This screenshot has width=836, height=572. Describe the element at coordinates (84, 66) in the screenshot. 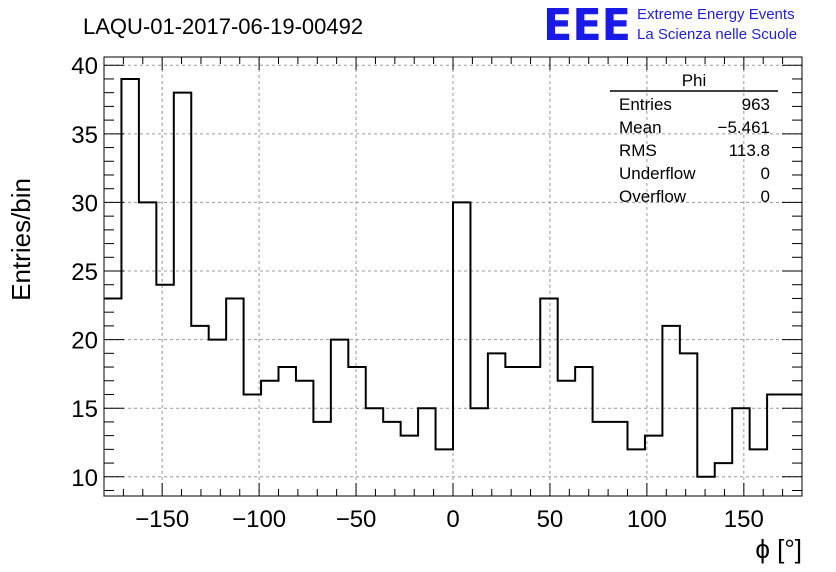

I see `y-tick-label: 40` at that location.